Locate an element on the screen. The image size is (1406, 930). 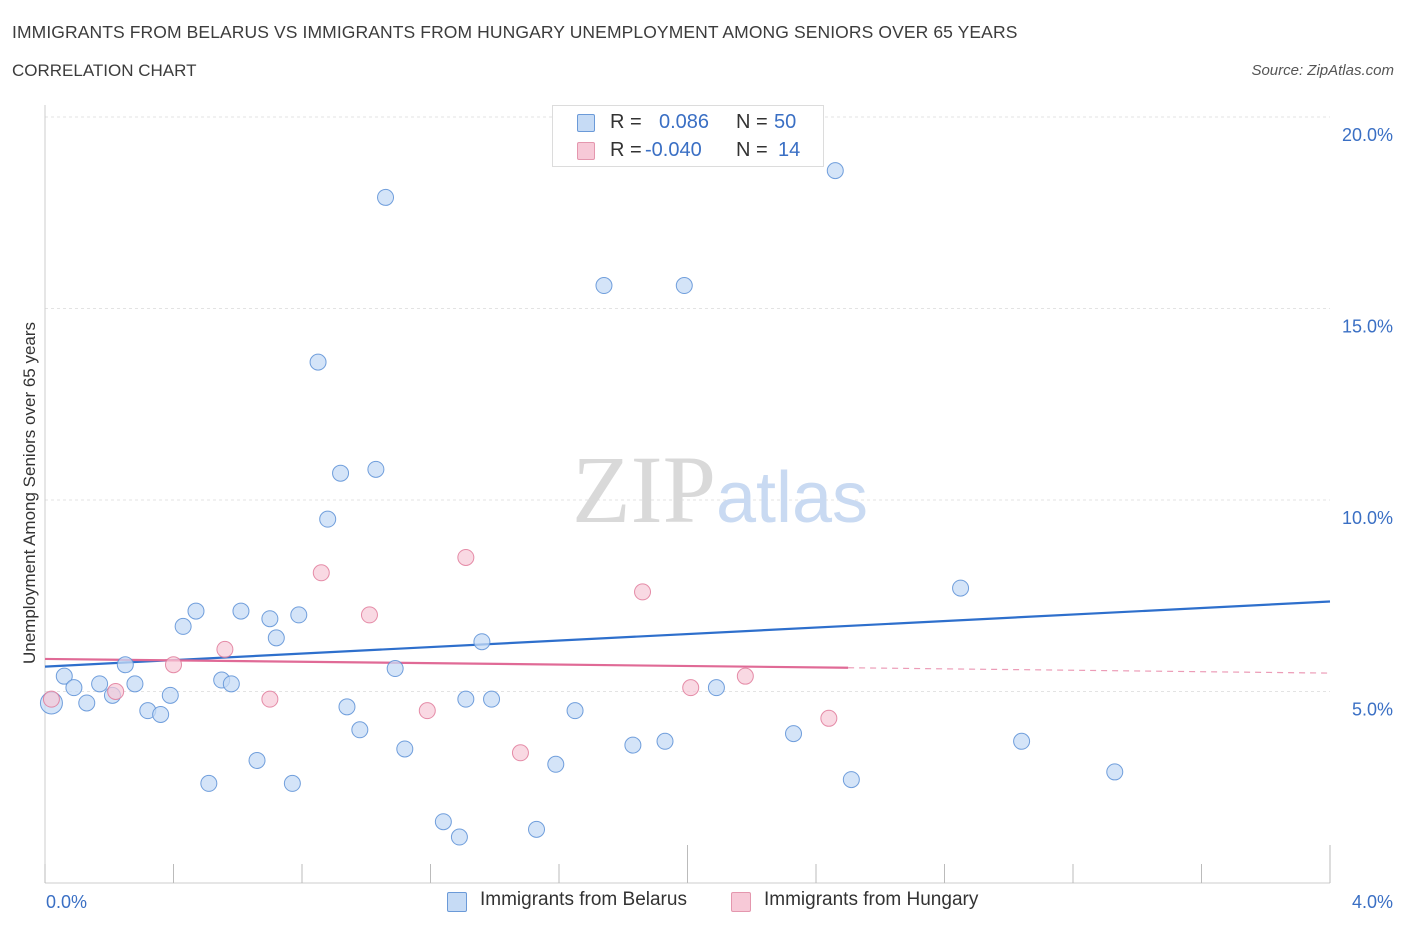
n-value: 14 is located at coordinates (789, 150).